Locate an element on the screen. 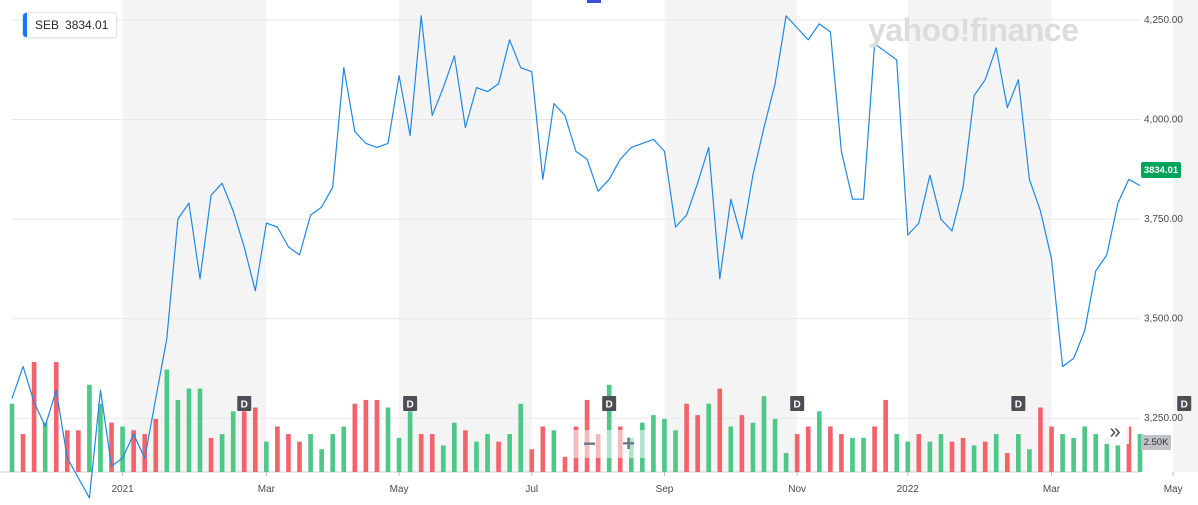 Image resolution: width=1198 pixels, height=505 pixels. volume-scale-flag: 2.50K is located at coordinates (1156, 442).